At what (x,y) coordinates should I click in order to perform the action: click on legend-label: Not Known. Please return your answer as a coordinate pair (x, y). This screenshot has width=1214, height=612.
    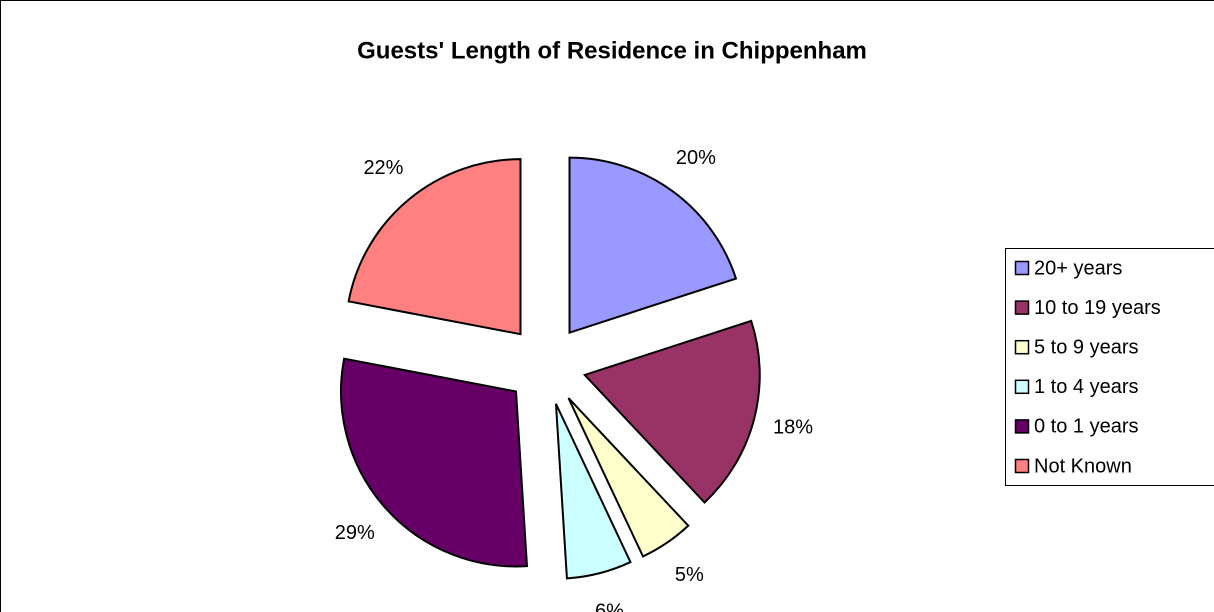
    Looking at the image, I should click on (1083, 466).